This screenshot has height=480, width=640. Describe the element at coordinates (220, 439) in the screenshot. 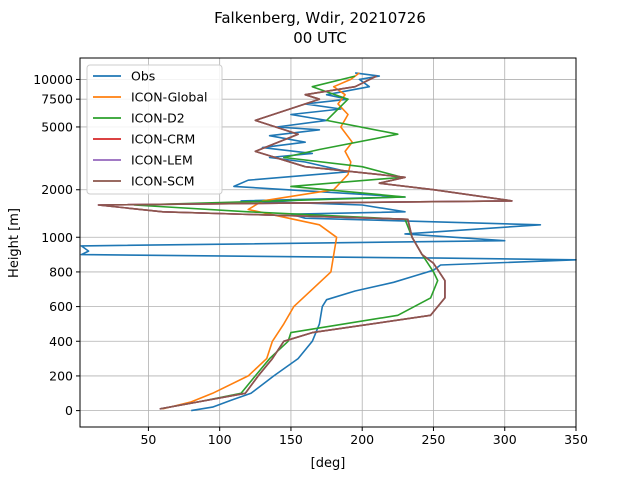

I see `x-tick-label: 100` at that location.